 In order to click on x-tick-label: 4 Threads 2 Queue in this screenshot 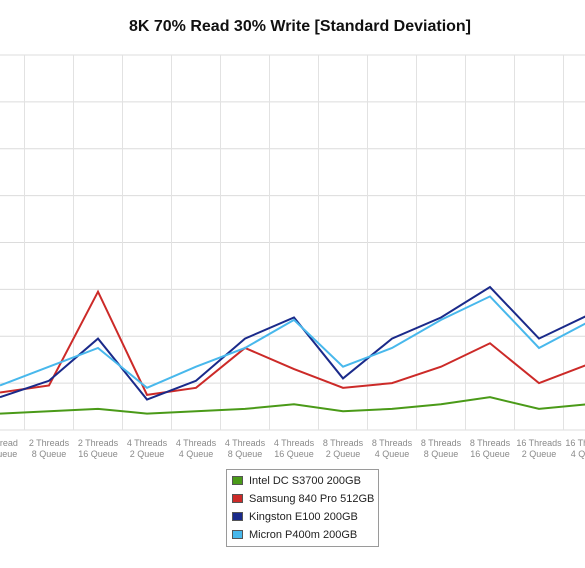, I will do `click(147, 448)`.